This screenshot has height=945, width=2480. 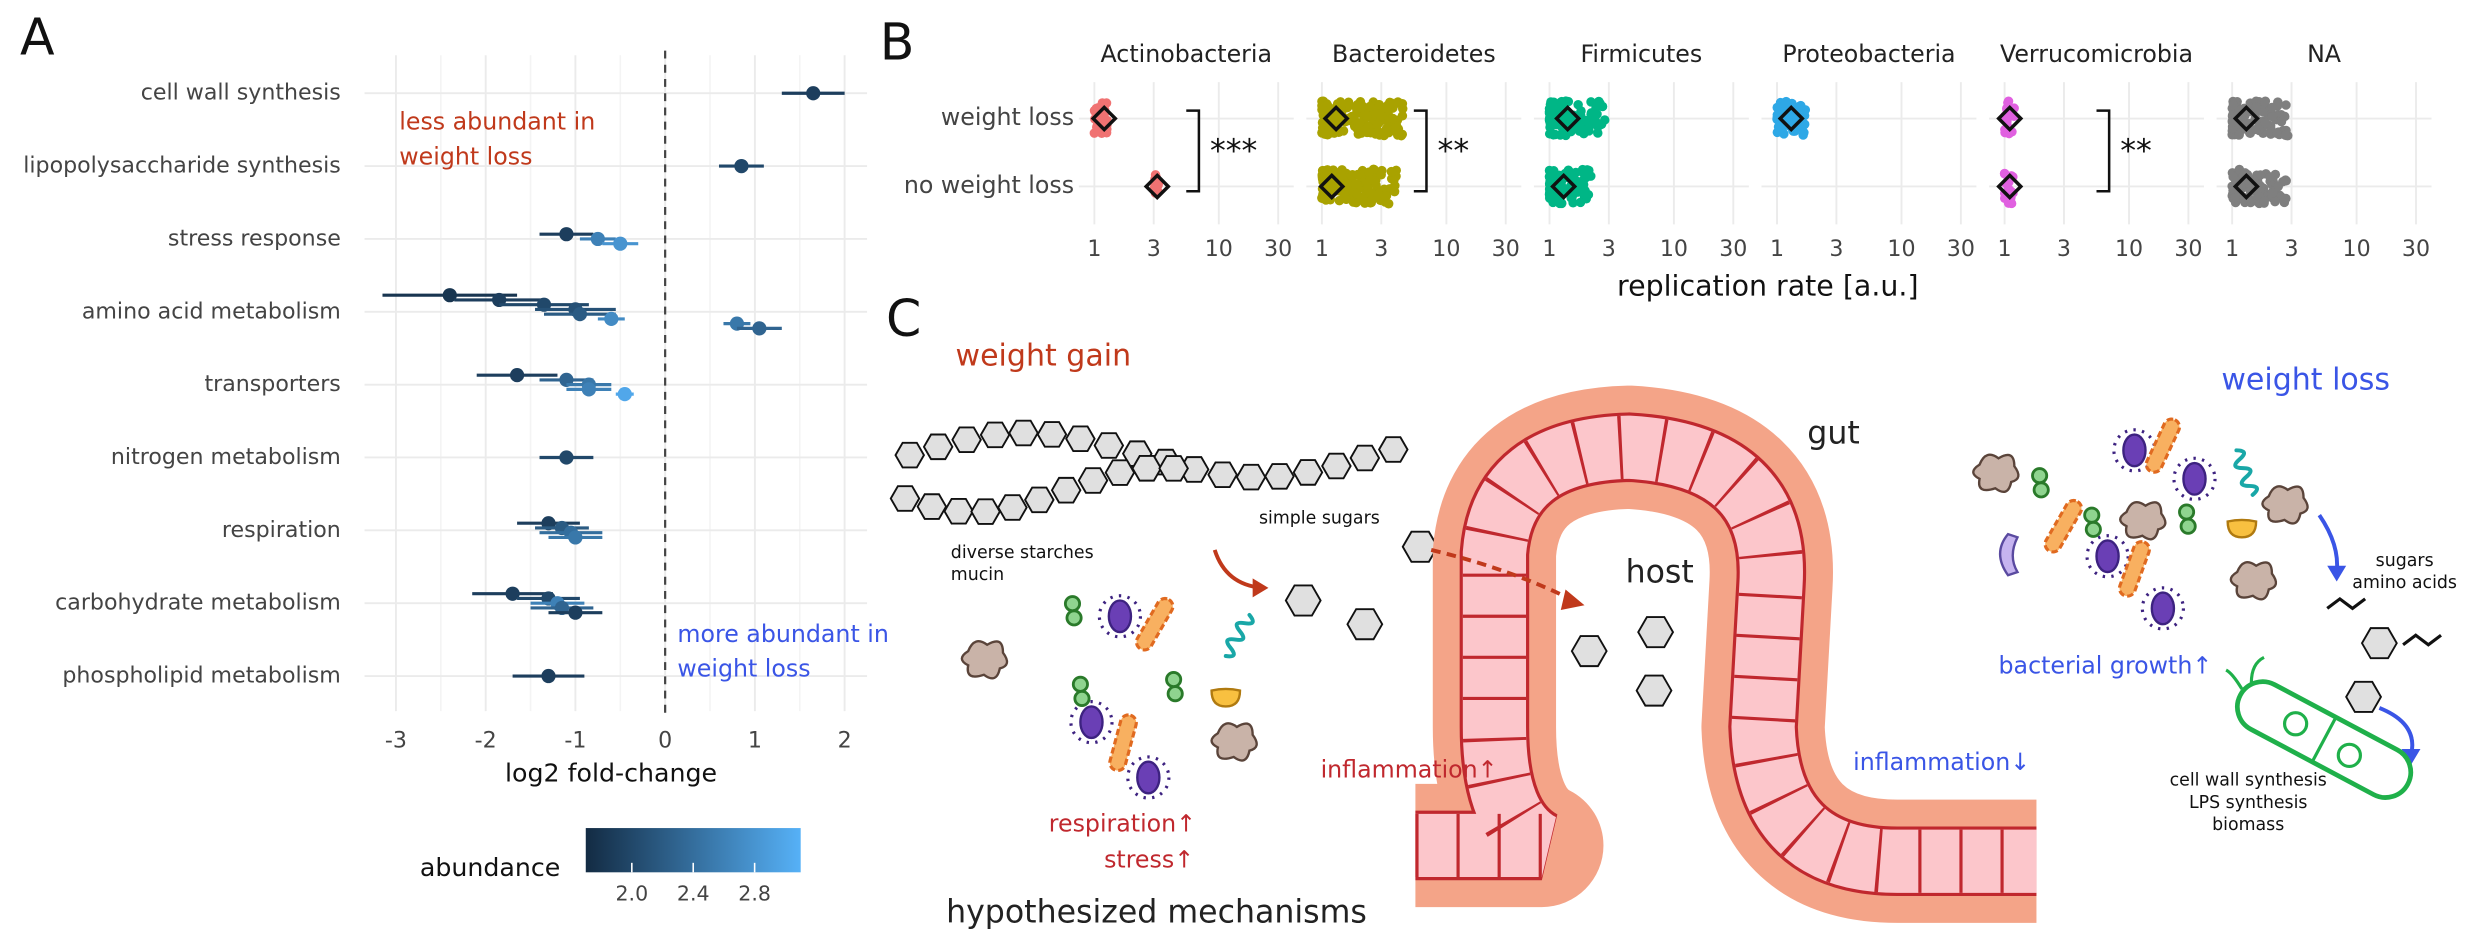 What do you see at coordinates (989, 185) in the screenshot?
I see `y-tick-label: no weight loss` at bounding box center [989, 185].